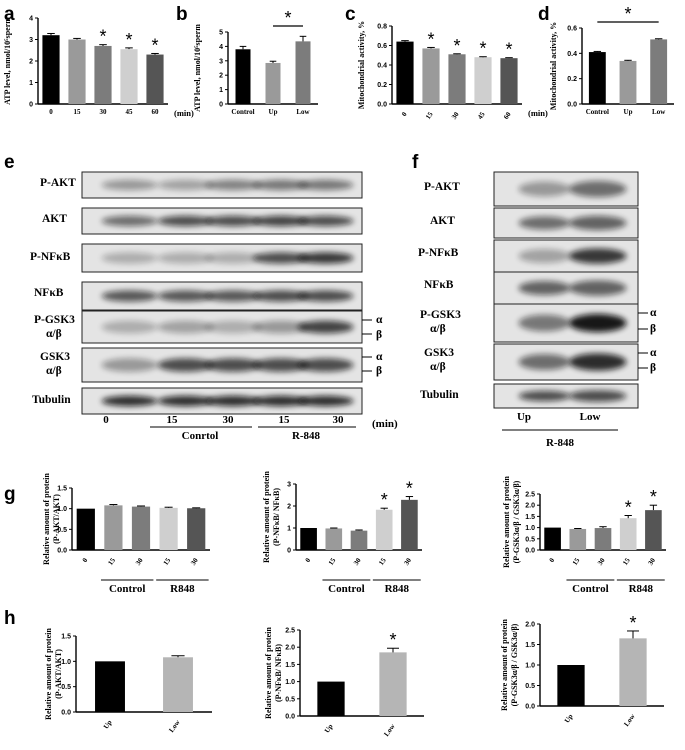  I want to click on chart-h3-ytick-label: 0.5, so click(530, 686).